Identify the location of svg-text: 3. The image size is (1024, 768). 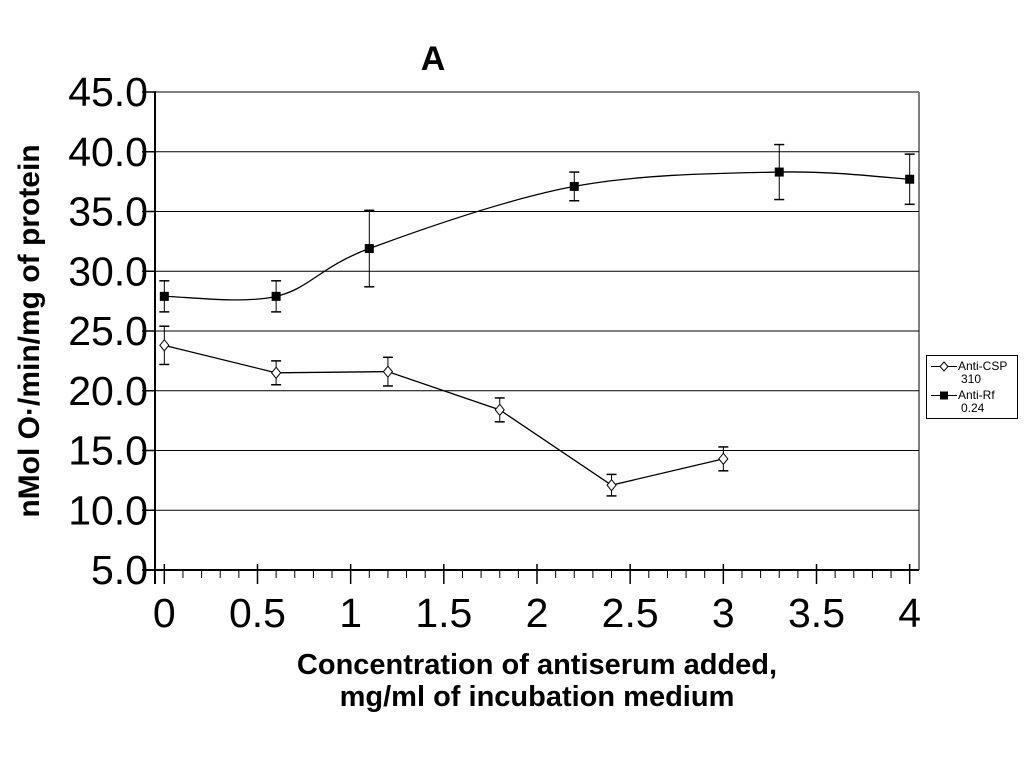
(723, 613).